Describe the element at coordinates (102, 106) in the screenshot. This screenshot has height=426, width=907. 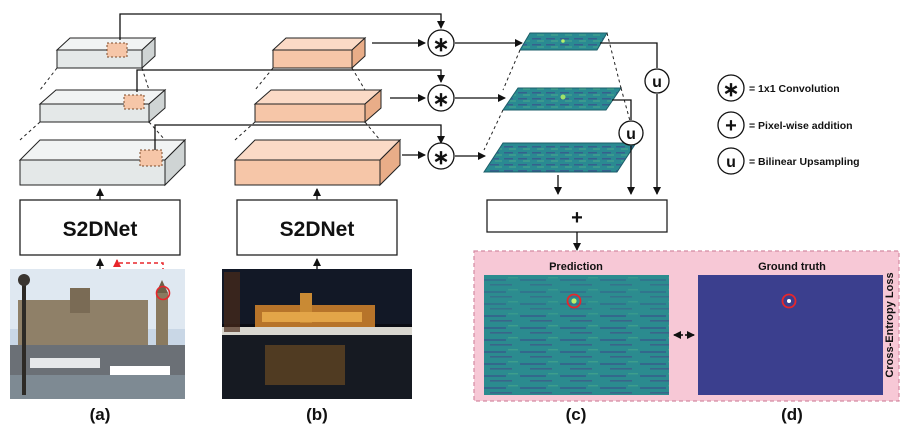
I see `feature-block-a-mid` at that location.